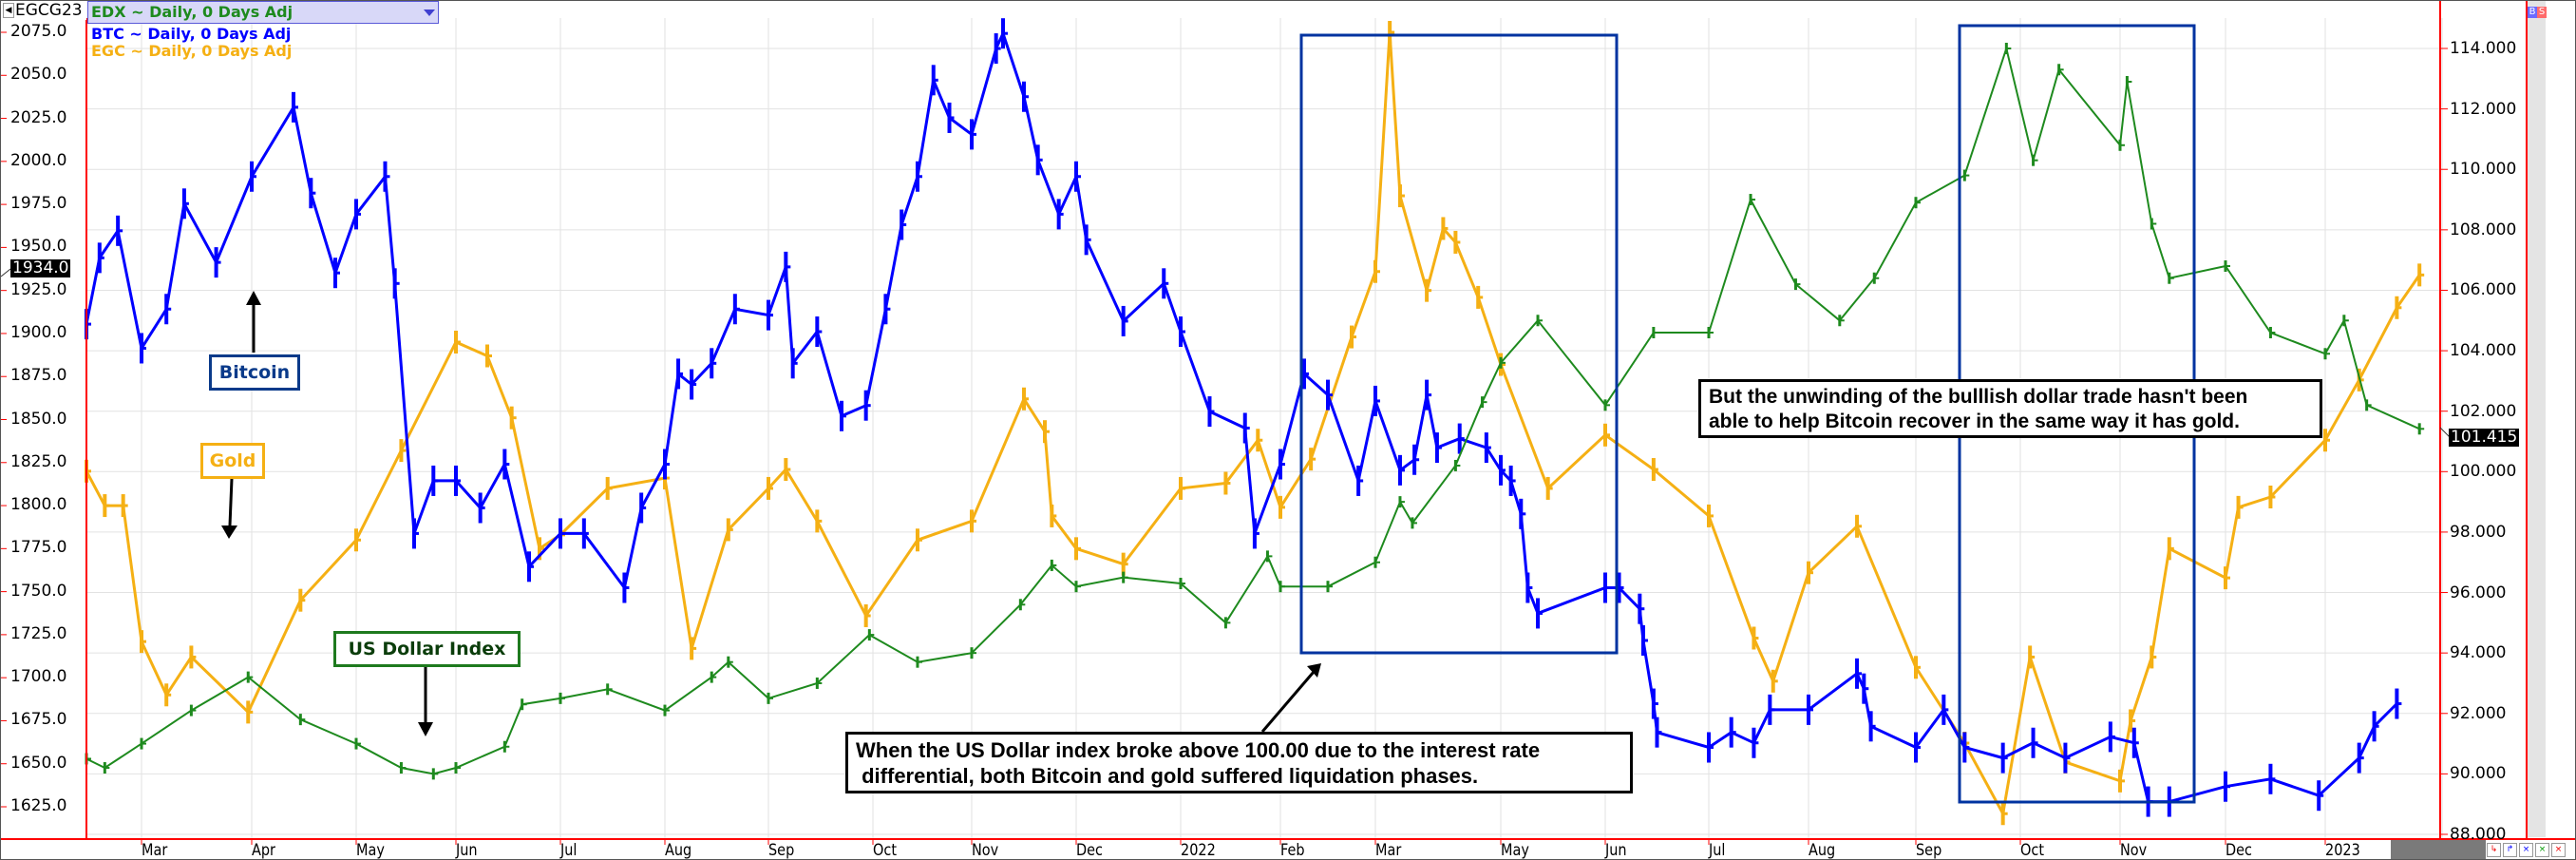 This screenshot has height=860, width=2576. Describe the element at coordinates (43, 11) in the screenshot. I see `symbol-selector: ◀ EGCG23` at that location.